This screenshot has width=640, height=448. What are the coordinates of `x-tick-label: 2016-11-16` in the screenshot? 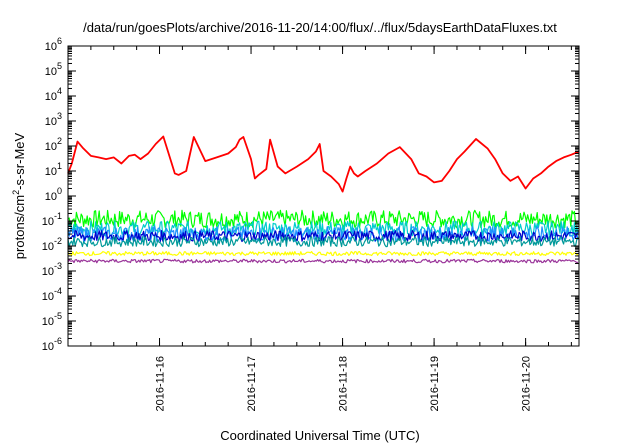 It's located at (161, 383).